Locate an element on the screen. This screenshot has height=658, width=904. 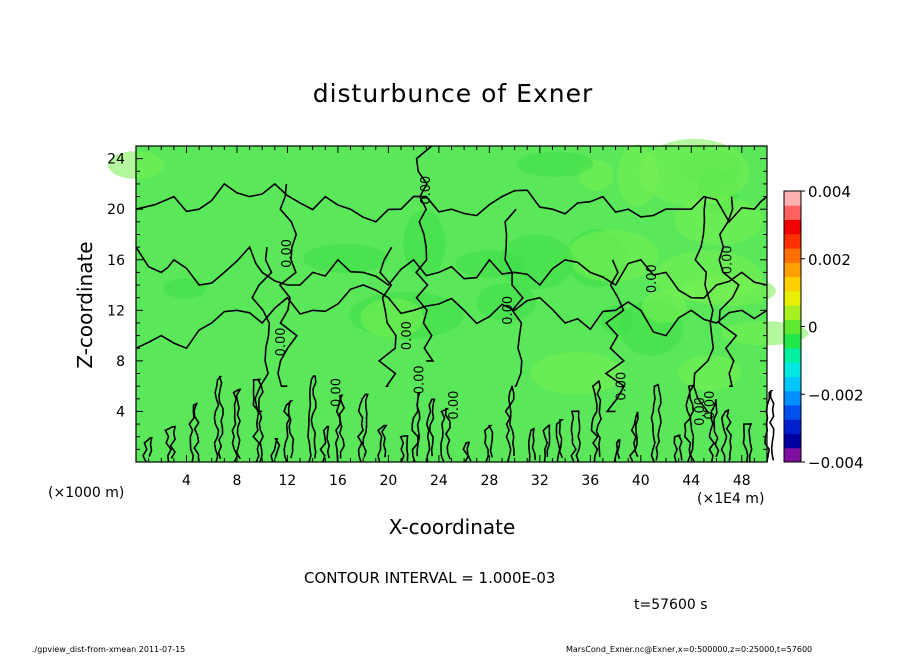
footer-left: ./gpview_dist-from-xmean 2011-07-15 is located at coordinates (108, 649).